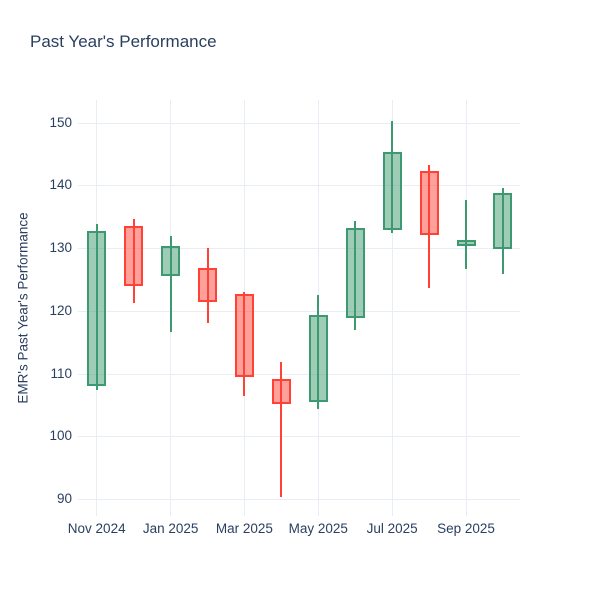 This screenshot has width=600, height=600. I want to click on y-tick-label-140: 140, so click(60, 185).